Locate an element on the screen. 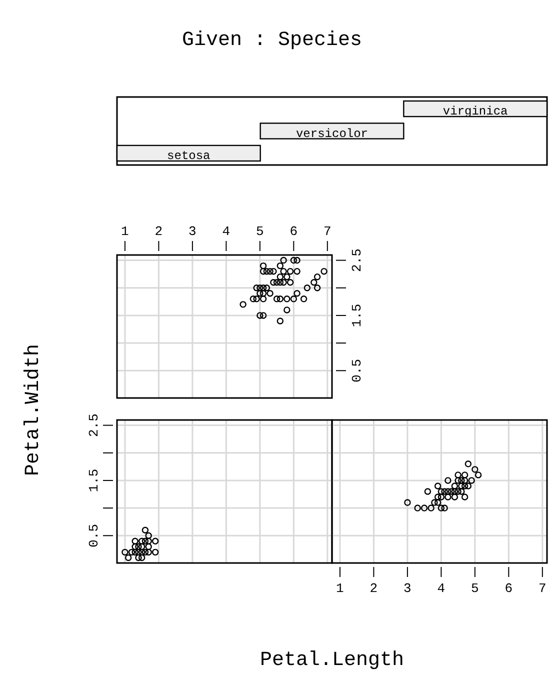  label-box: versicolor is located at coordinates (332, 131).